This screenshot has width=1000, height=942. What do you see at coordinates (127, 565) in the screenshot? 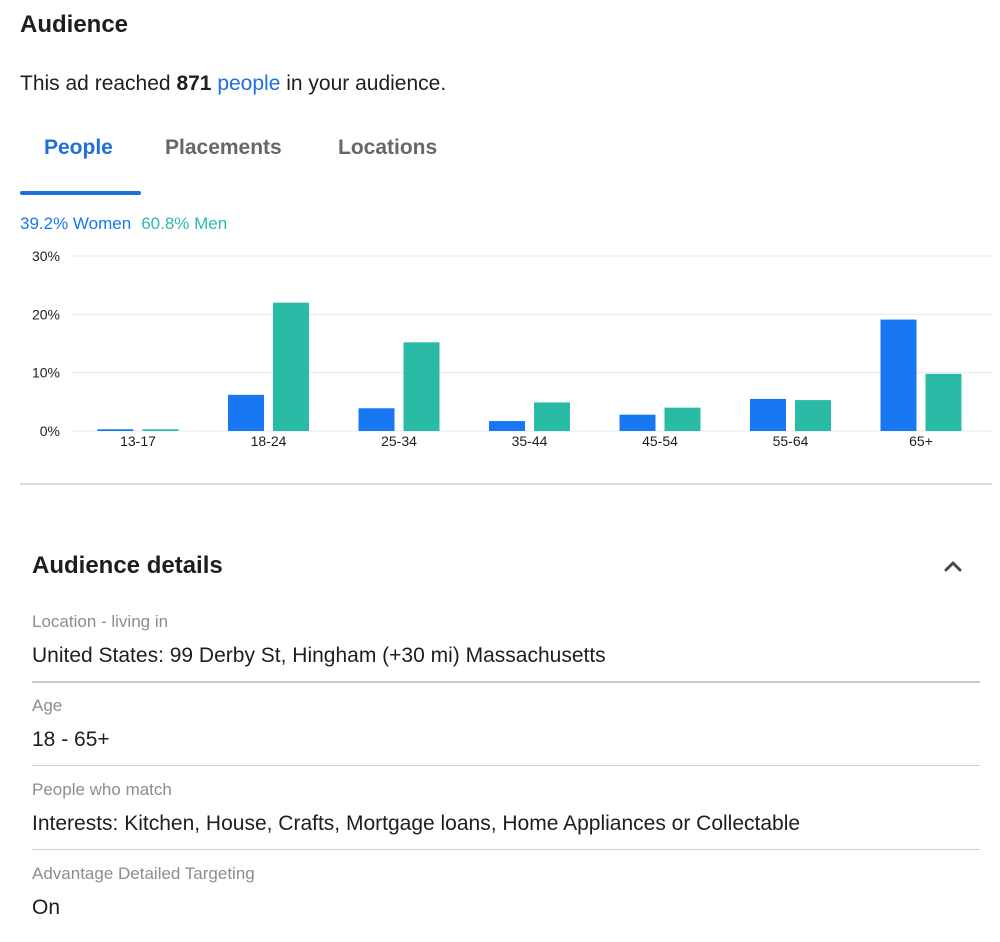
I see `audience-details-title: Audience details` at bounding box center [127, 565].